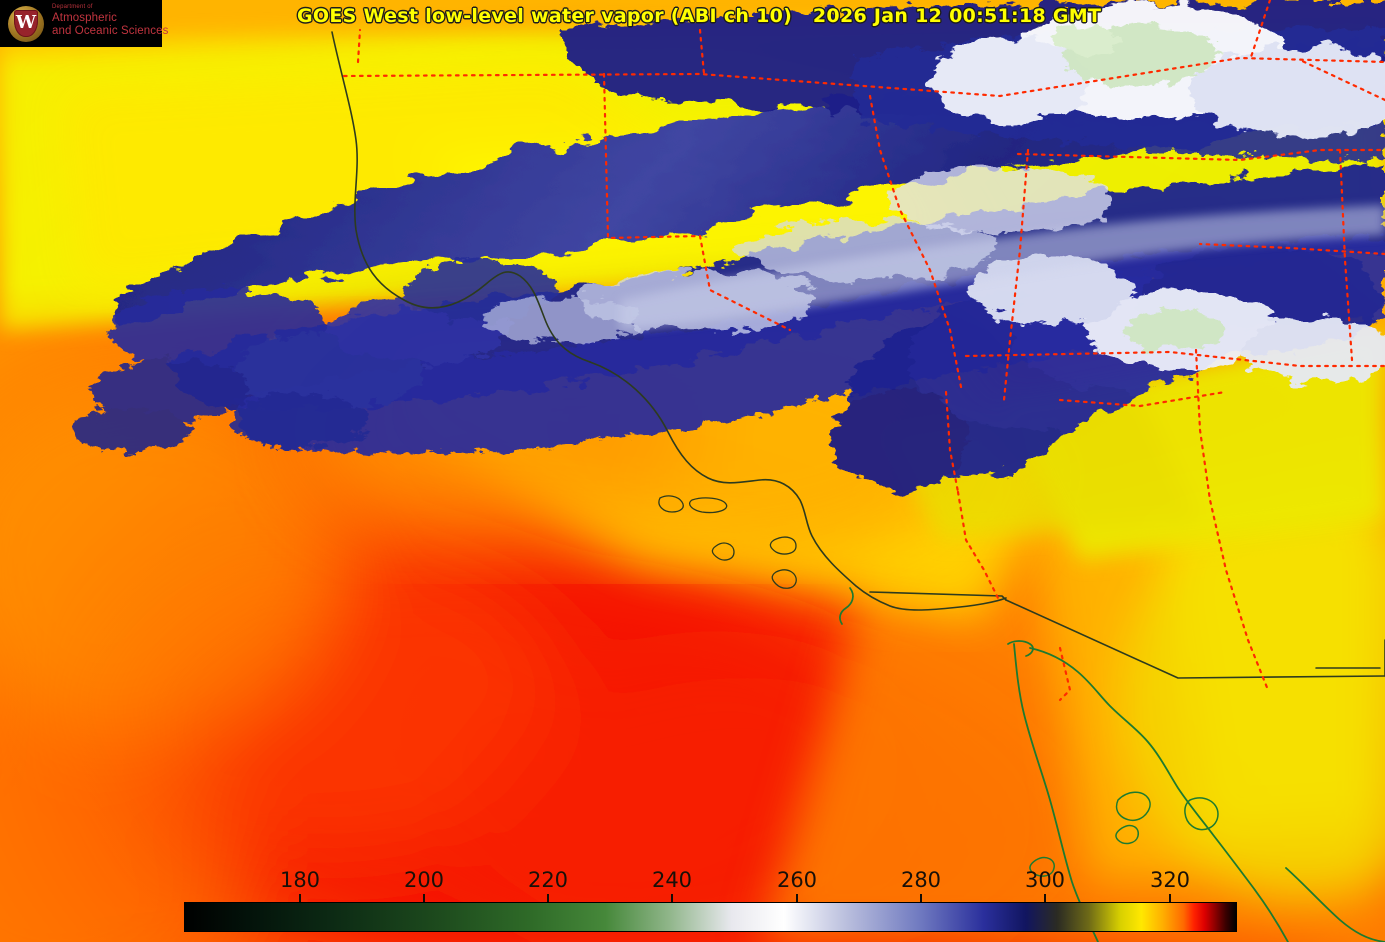  What do you see at coordinates (692, 898) in the screenshot?
I see `colorbar-tick-marks` at bounding box center [692, 898].